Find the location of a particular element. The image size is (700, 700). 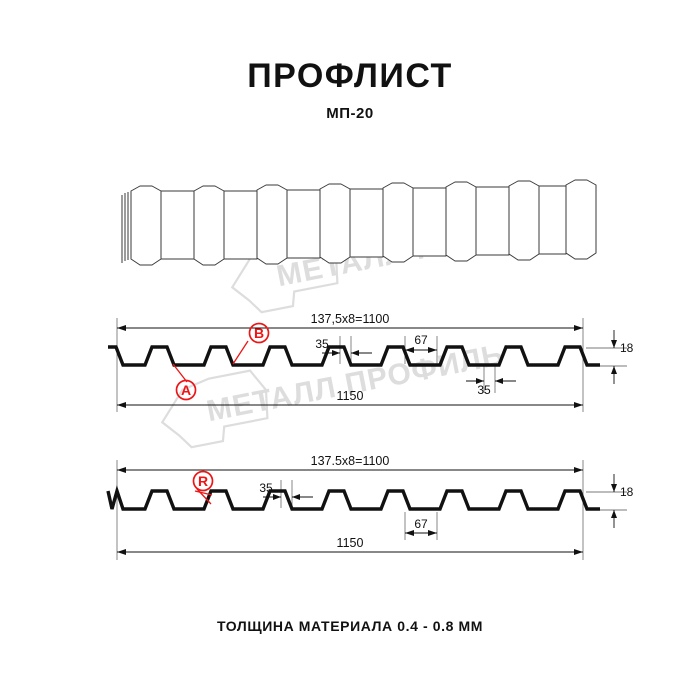

isometric-profile-sheet is located at coordinates (359, 222).